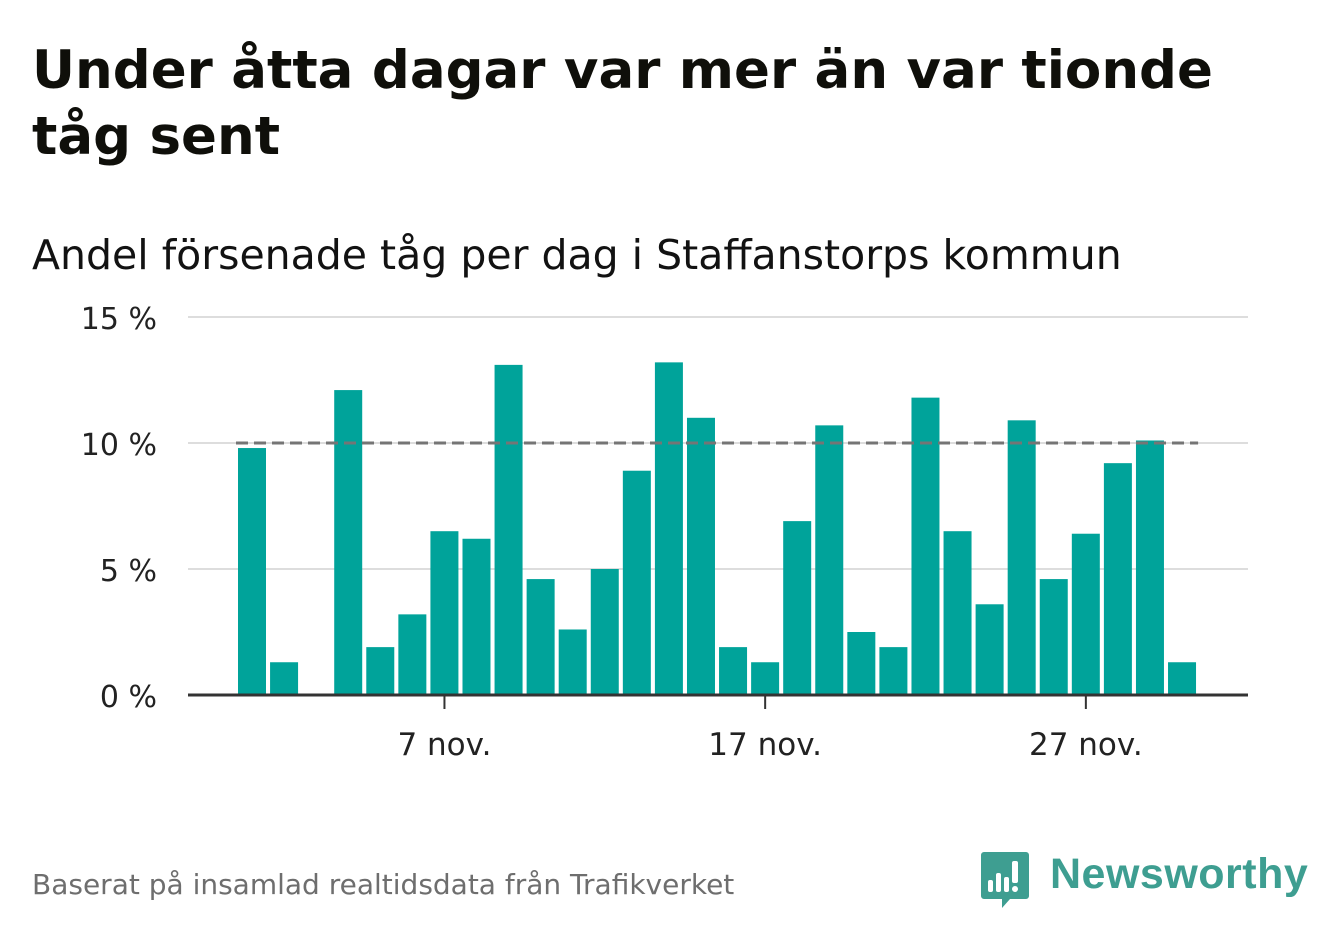 This screenshot has width=1322, height=939. I want to click on logo-text: Newsworthy, so click(1179, 874).